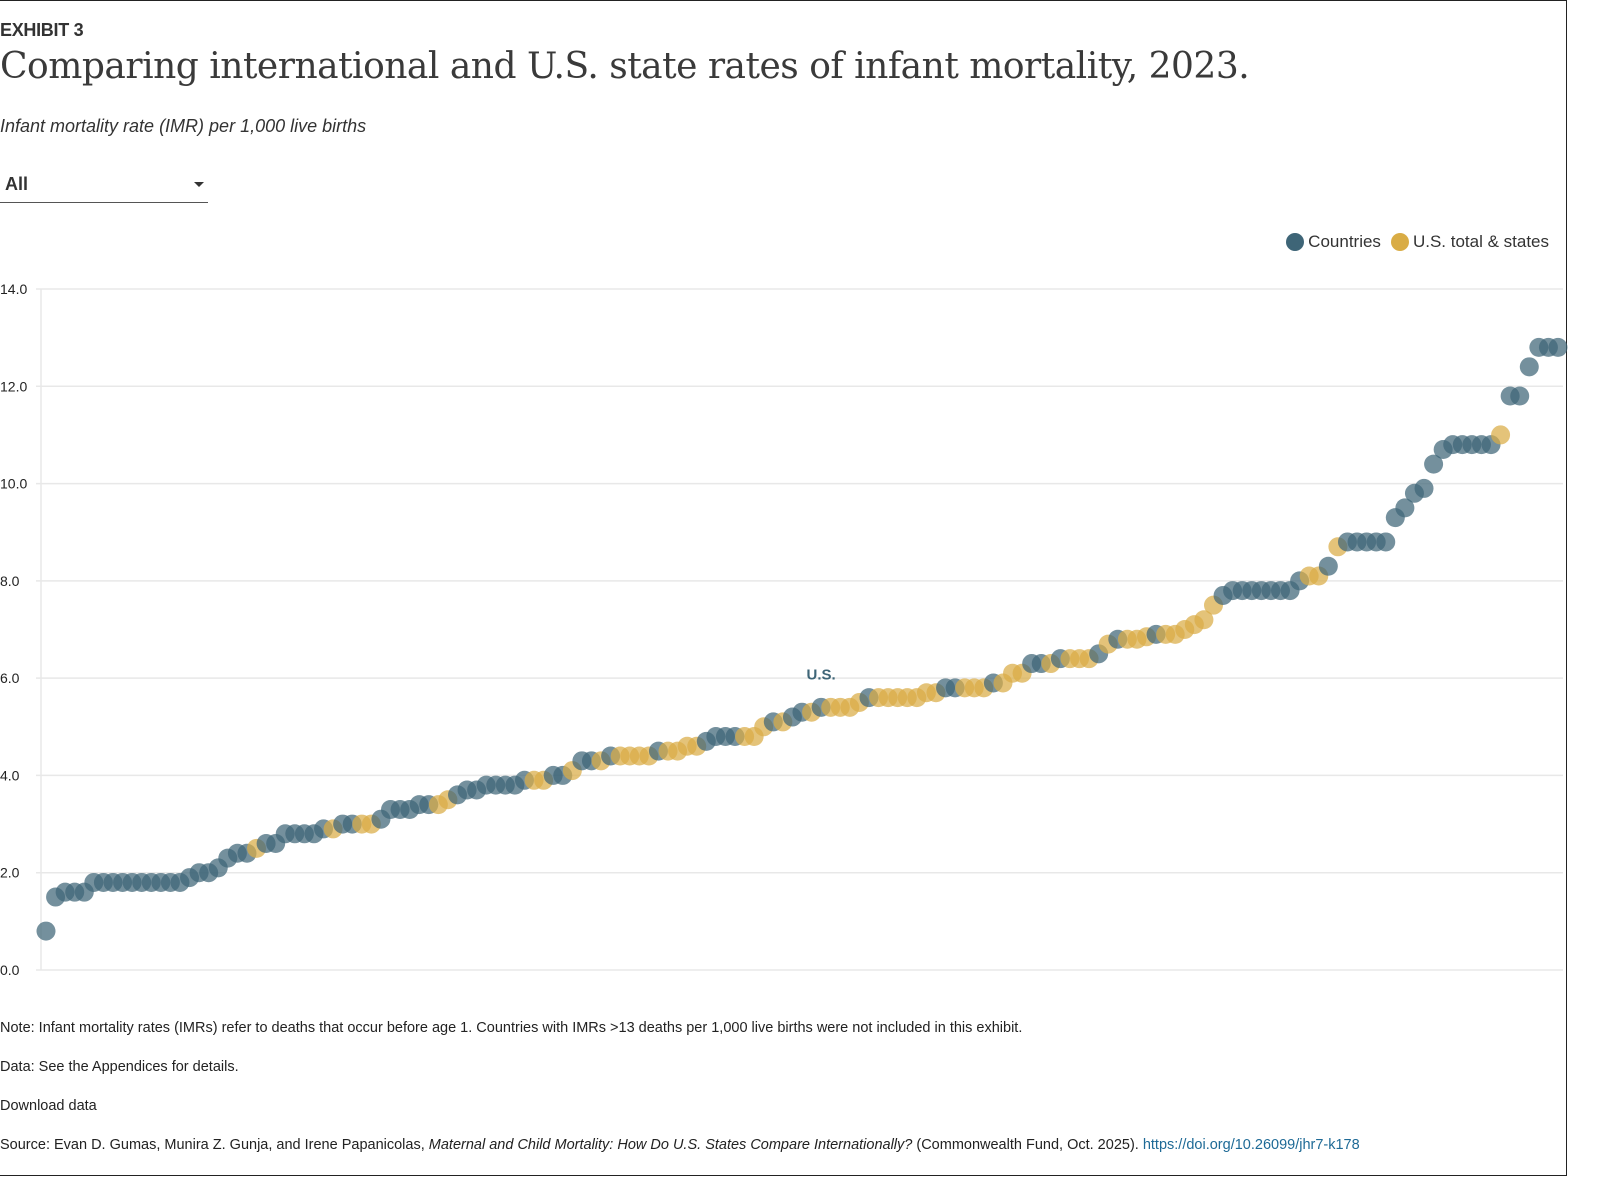 This screenshot has height=1200, width=1600. What do you see at coordinates (10, 678) in the screenshot?
I see `y-tick-label: 6.0` at bounding box center [10, 678].